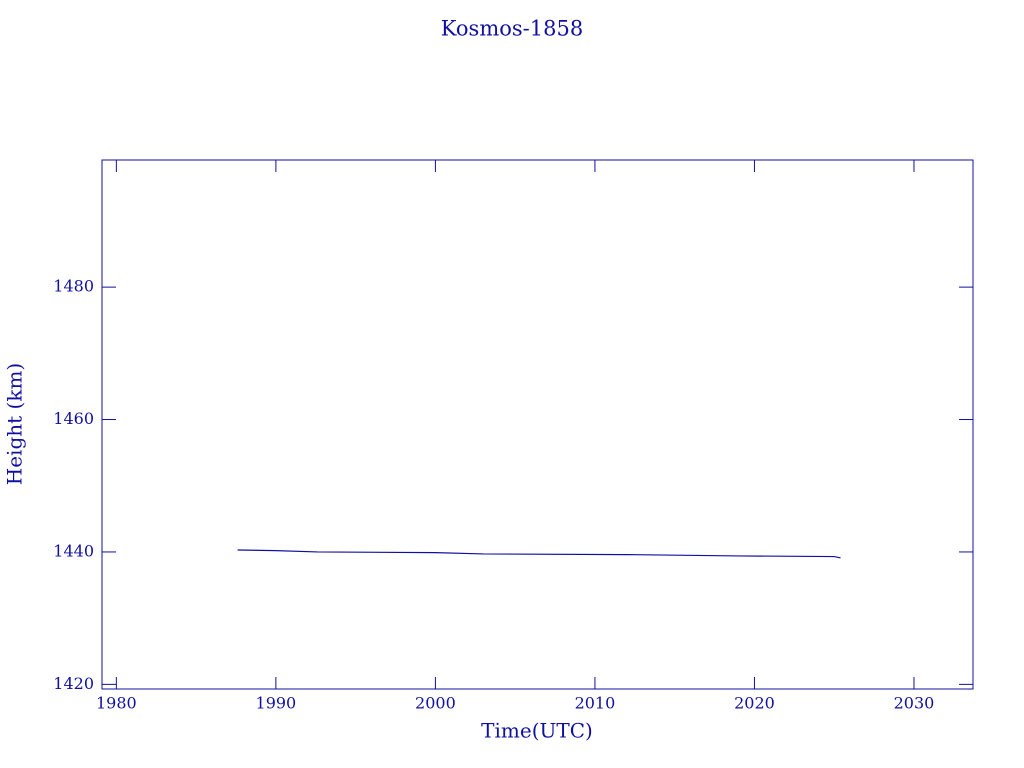  Describe the element at coordinates (73, 286) in the screenshot. I see `y-tick-label: 1480` at that location.